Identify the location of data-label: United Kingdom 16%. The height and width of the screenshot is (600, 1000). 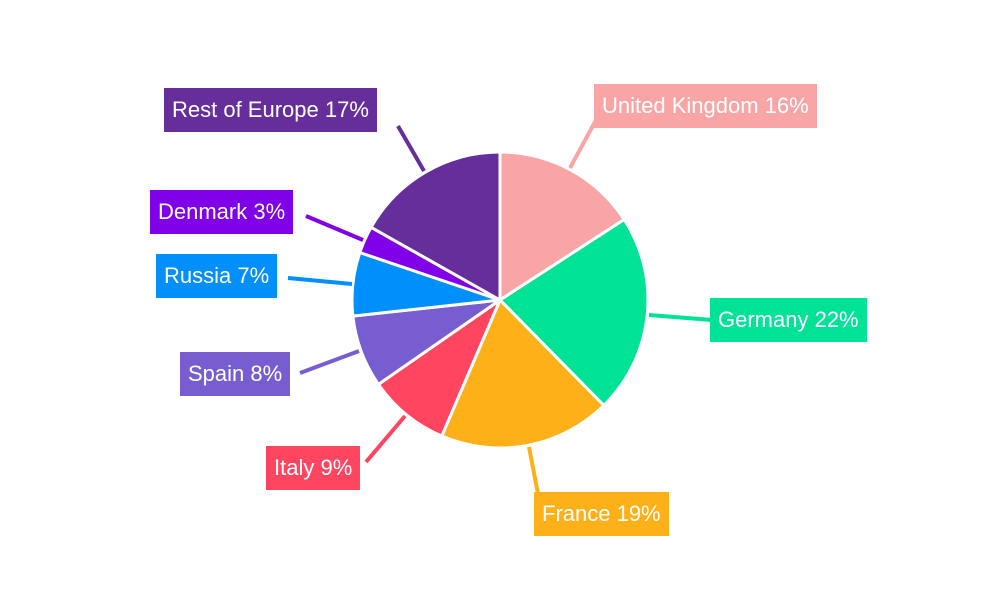
(705, 106).